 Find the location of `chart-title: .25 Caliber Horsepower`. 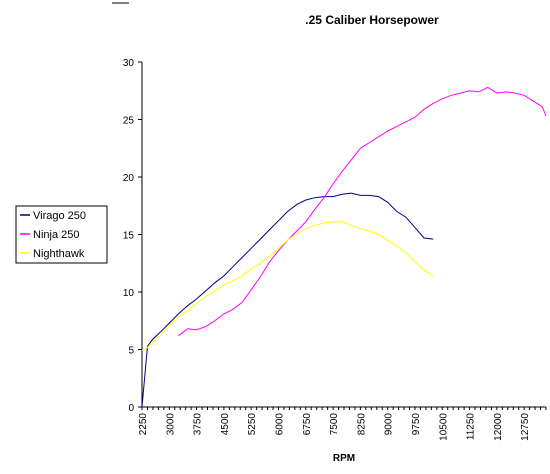

chart-title: .25 Caliber Horsepower is located at coordinates (372, 20).